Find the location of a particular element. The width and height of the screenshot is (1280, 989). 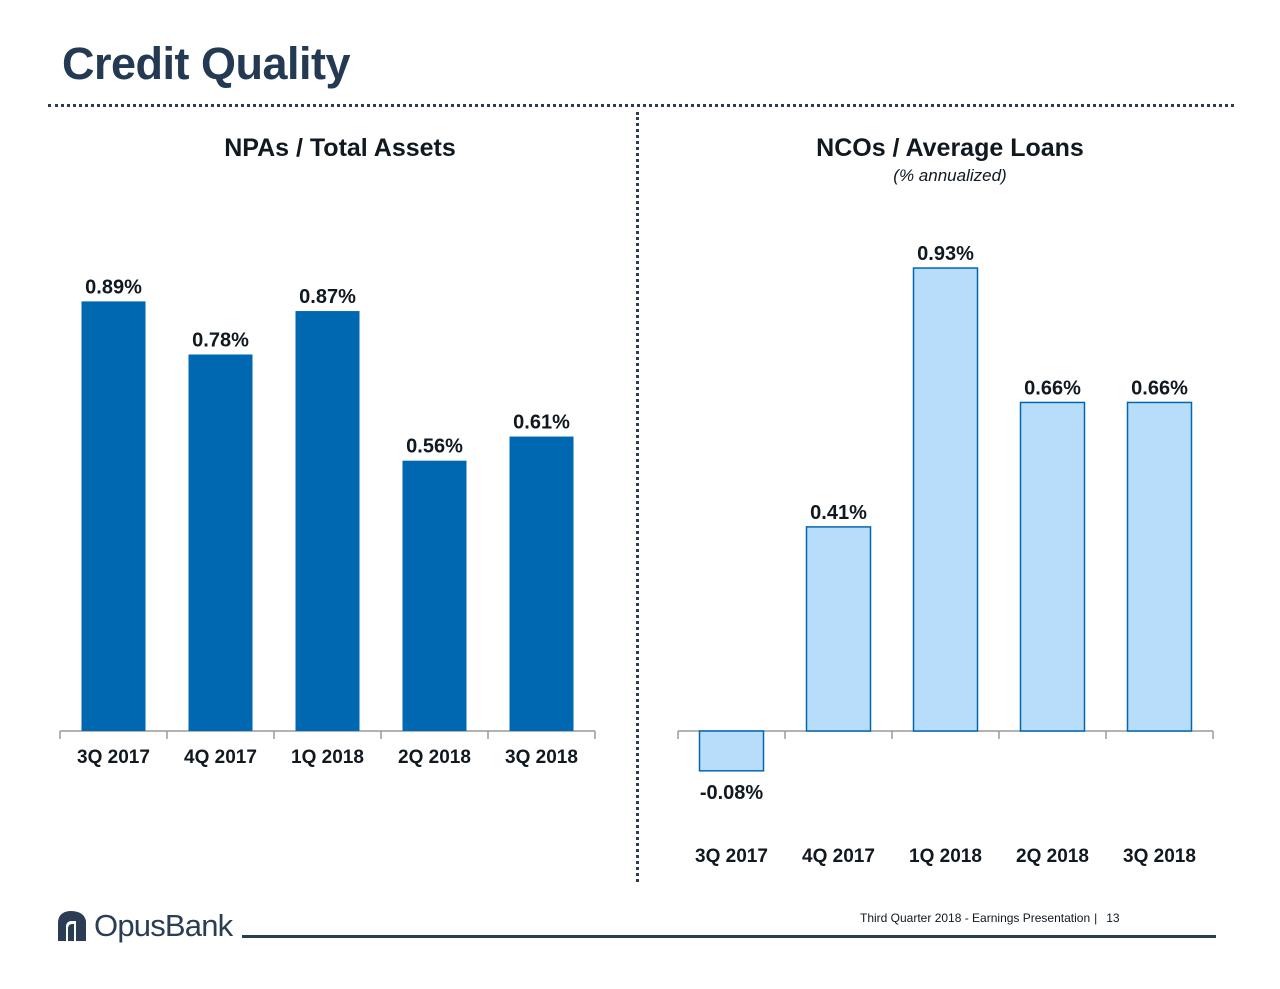

npa-x-tick-label-4: 3Q 2018 is located at coordinates (541, 757).